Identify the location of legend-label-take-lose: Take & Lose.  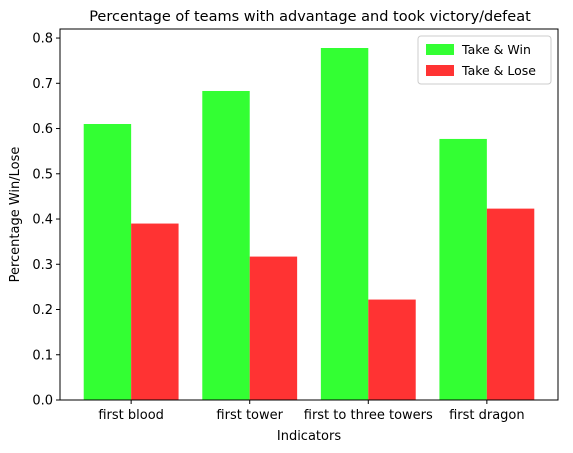
(498, 70).